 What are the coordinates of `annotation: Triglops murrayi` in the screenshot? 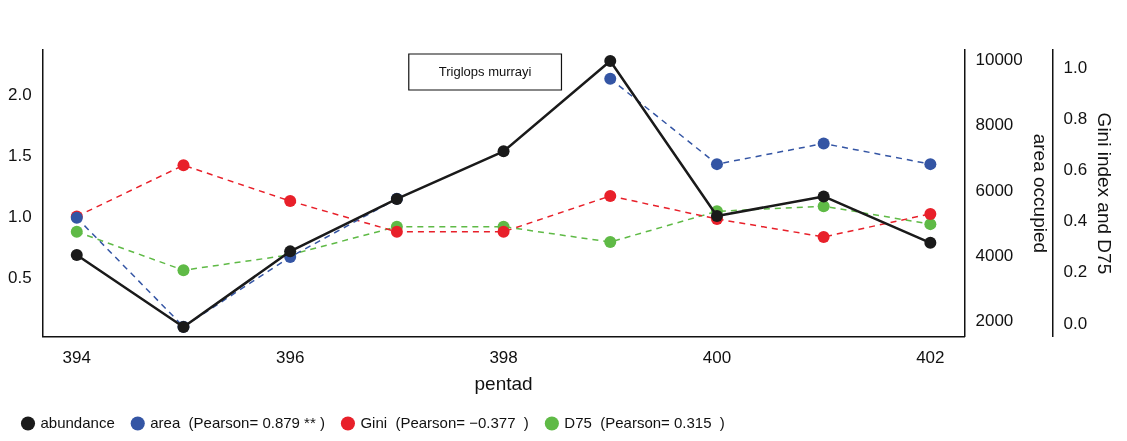 It's located at (485, 71).